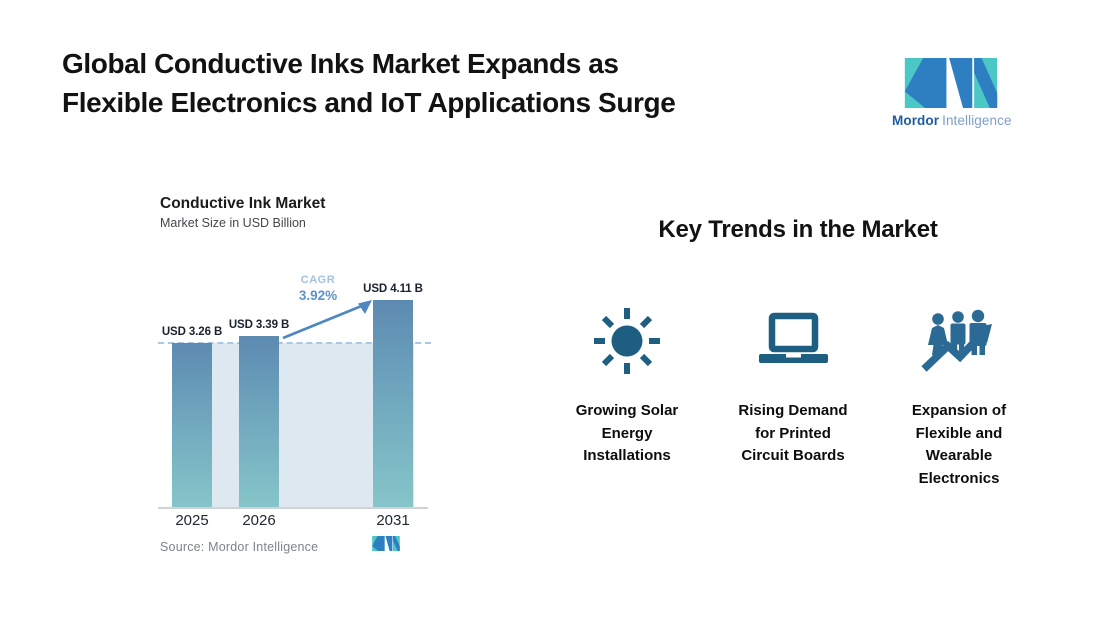 The height and width of the screenshot is (622, 1108). Describe the element at coordinates (798, 229) in the screenshot. I see `trends-heading: Key Trends in the Market` at that location.